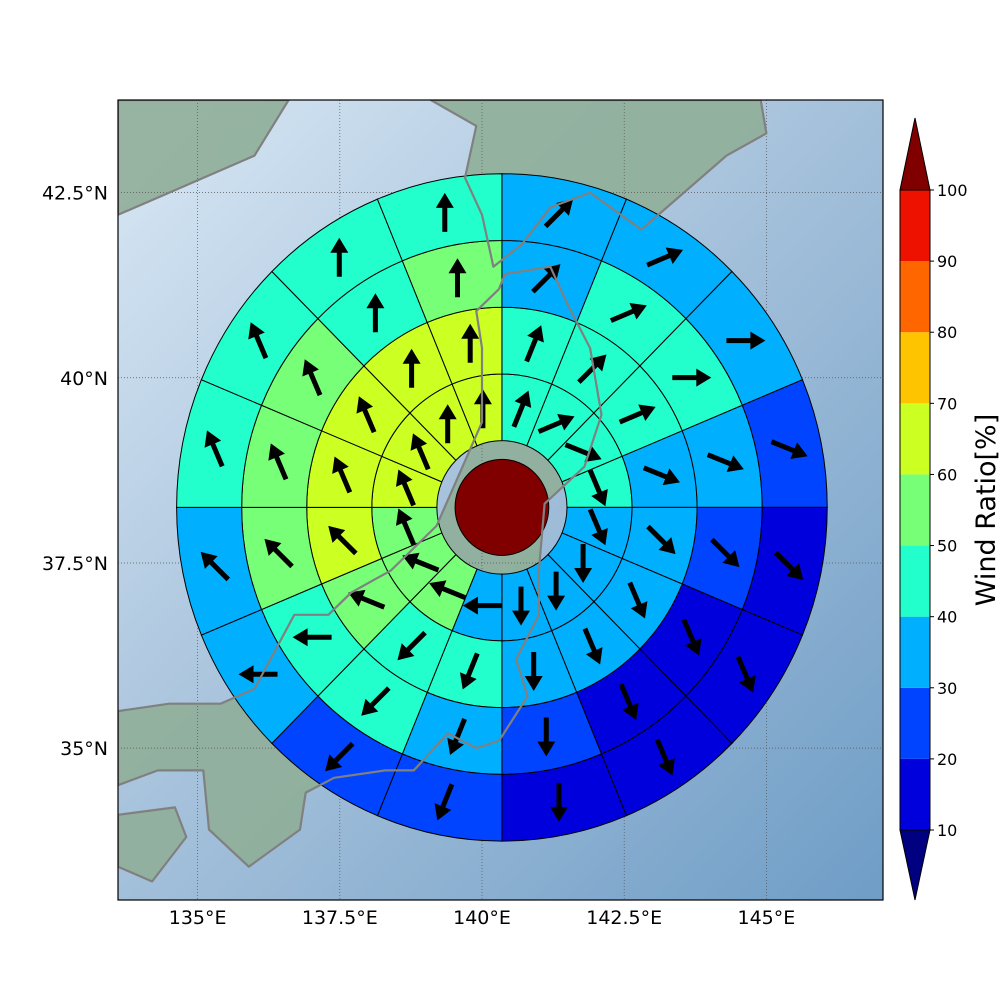 The image size is (1000, 1000). Describe the element at coordinates (482, 918) in the screenshot. I see `lon-tick-label: 140°E` at that location.